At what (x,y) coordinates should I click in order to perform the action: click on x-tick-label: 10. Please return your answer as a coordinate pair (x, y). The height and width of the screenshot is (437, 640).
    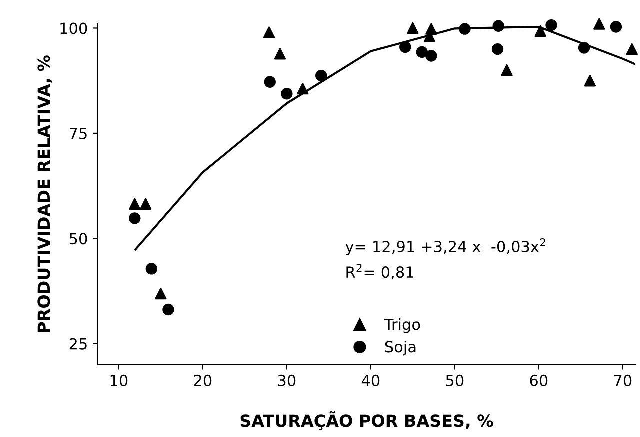
    Looking at the image, I should click on (119, 380).